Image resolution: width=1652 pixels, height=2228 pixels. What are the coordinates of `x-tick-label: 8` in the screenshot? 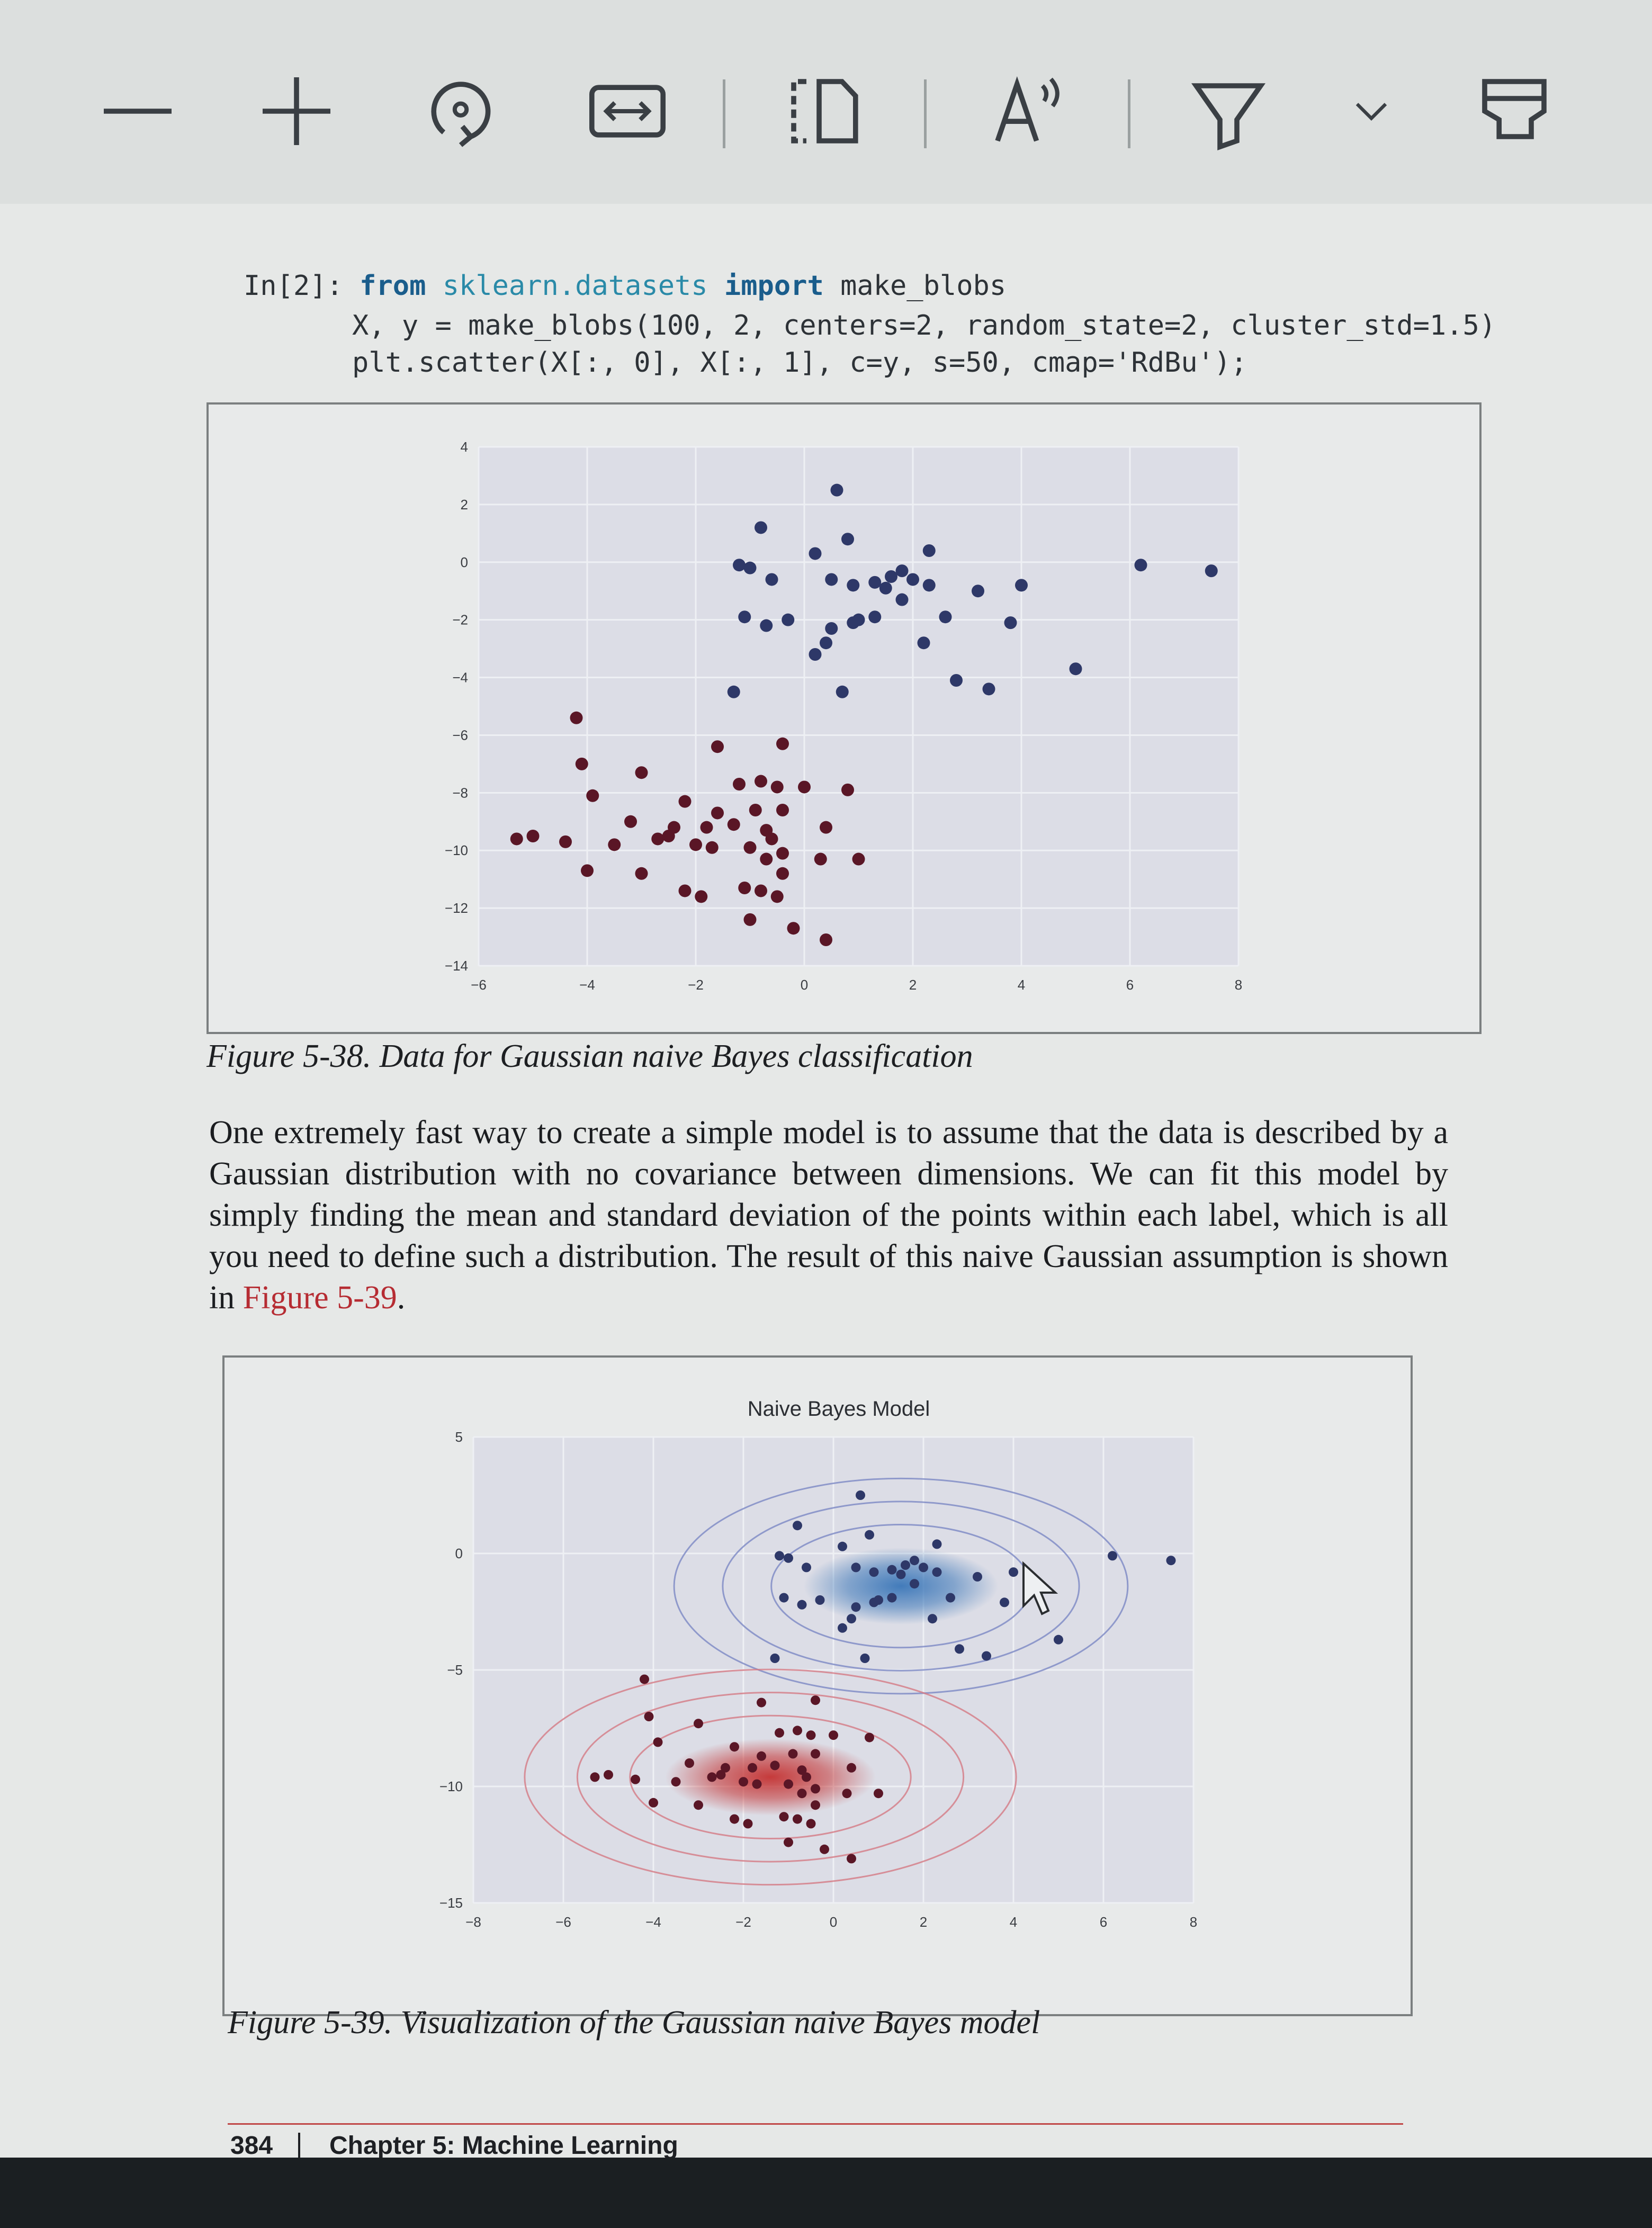 It's located at (1193, 1922).